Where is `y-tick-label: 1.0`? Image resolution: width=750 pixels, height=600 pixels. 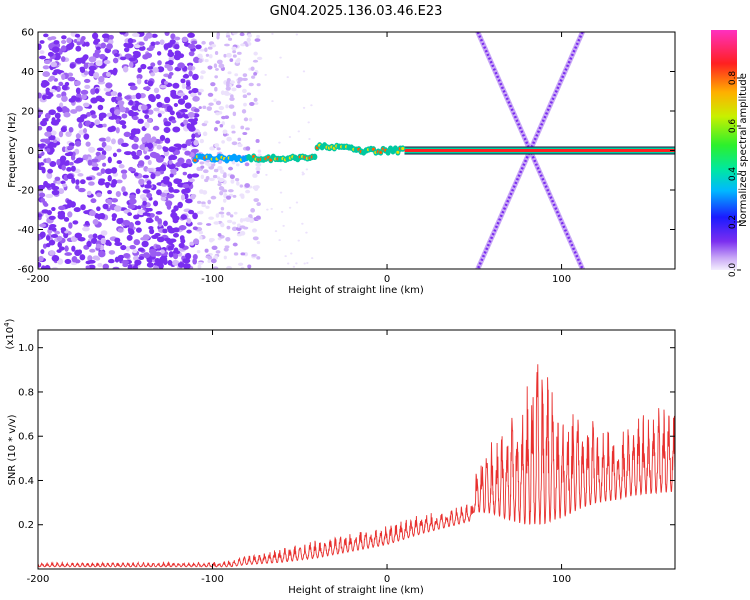 y-tick-label: 1.0 is located at coordinates (26, 348).